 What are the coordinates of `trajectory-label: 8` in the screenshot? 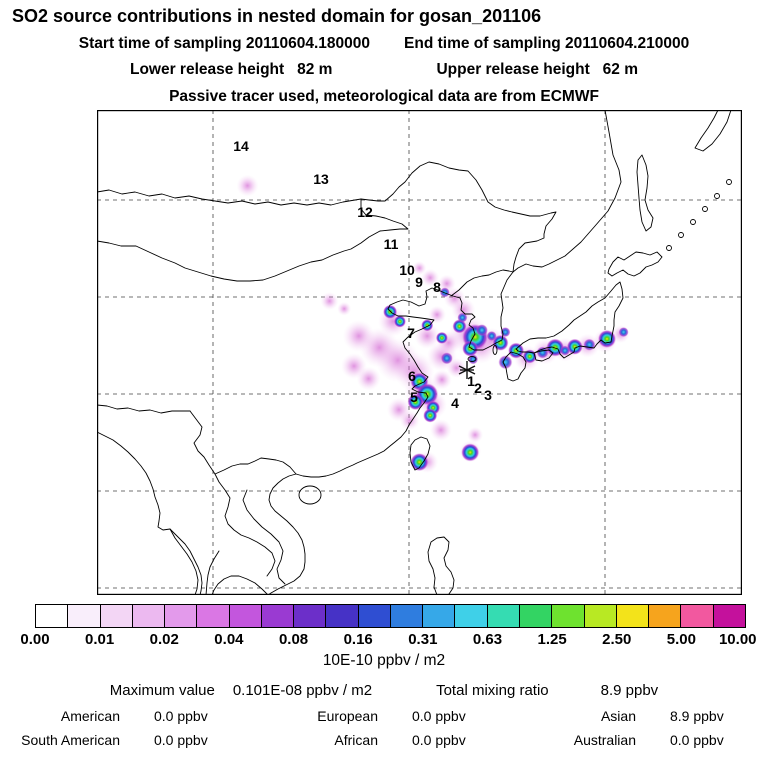 It's located at (437, 287).